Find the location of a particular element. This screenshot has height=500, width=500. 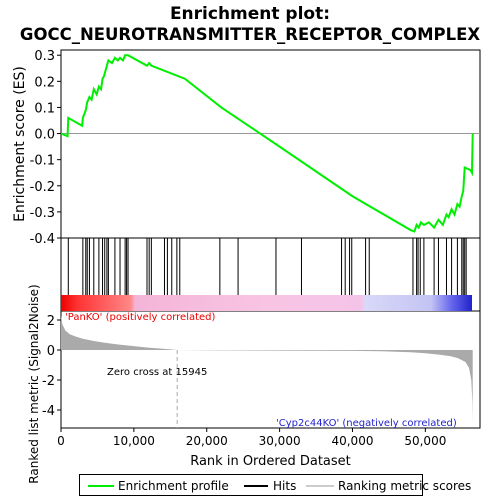

xtick-label: 20,000 is located at coordinates (207, 441).